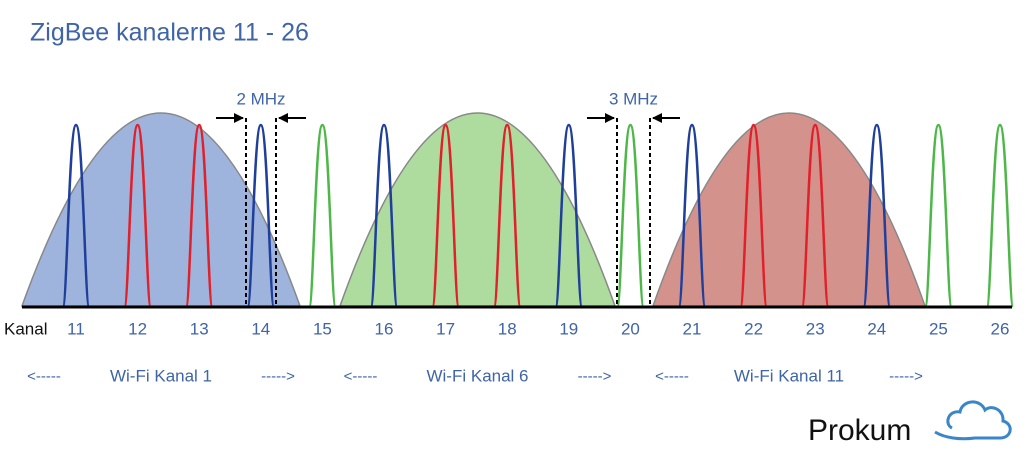 This screenshot has width=1024, height=465. Describe the element at coordinates (477, 375) in the screenshot. I see `wifi-label: Wi-Fi Kanal 6` at that location.